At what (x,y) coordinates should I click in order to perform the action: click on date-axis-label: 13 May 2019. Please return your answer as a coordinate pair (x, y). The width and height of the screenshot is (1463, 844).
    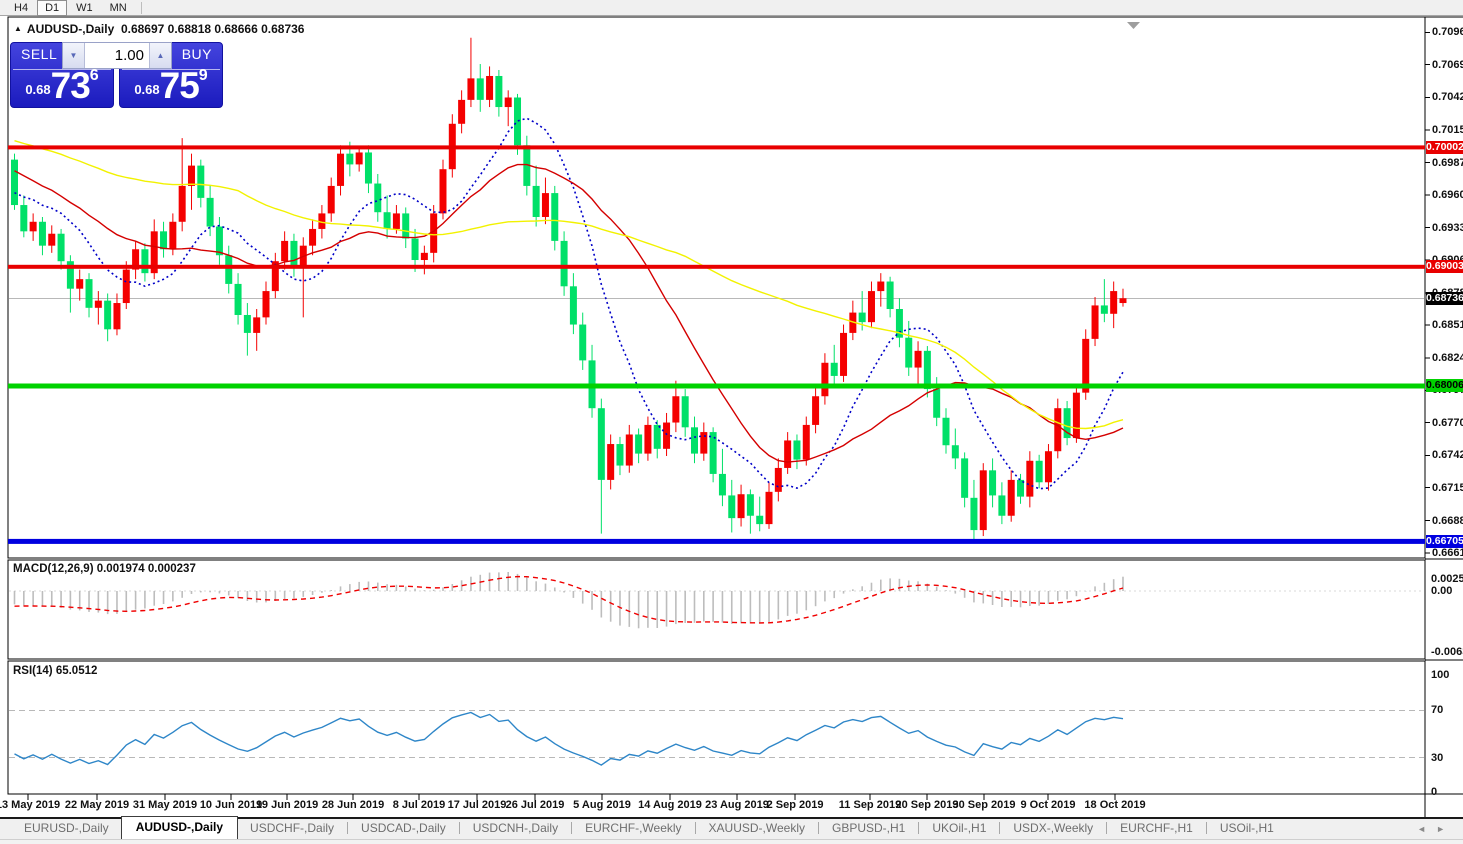
    Looking at the image, I should click on (30, 805).